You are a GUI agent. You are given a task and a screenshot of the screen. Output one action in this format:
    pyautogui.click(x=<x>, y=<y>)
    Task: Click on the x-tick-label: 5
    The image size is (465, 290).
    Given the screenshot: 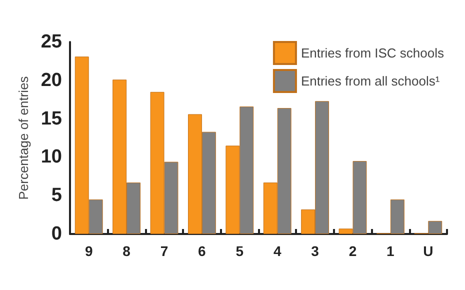 What is the action you would take?
    pyautogui.click(x=240, y=251)
    